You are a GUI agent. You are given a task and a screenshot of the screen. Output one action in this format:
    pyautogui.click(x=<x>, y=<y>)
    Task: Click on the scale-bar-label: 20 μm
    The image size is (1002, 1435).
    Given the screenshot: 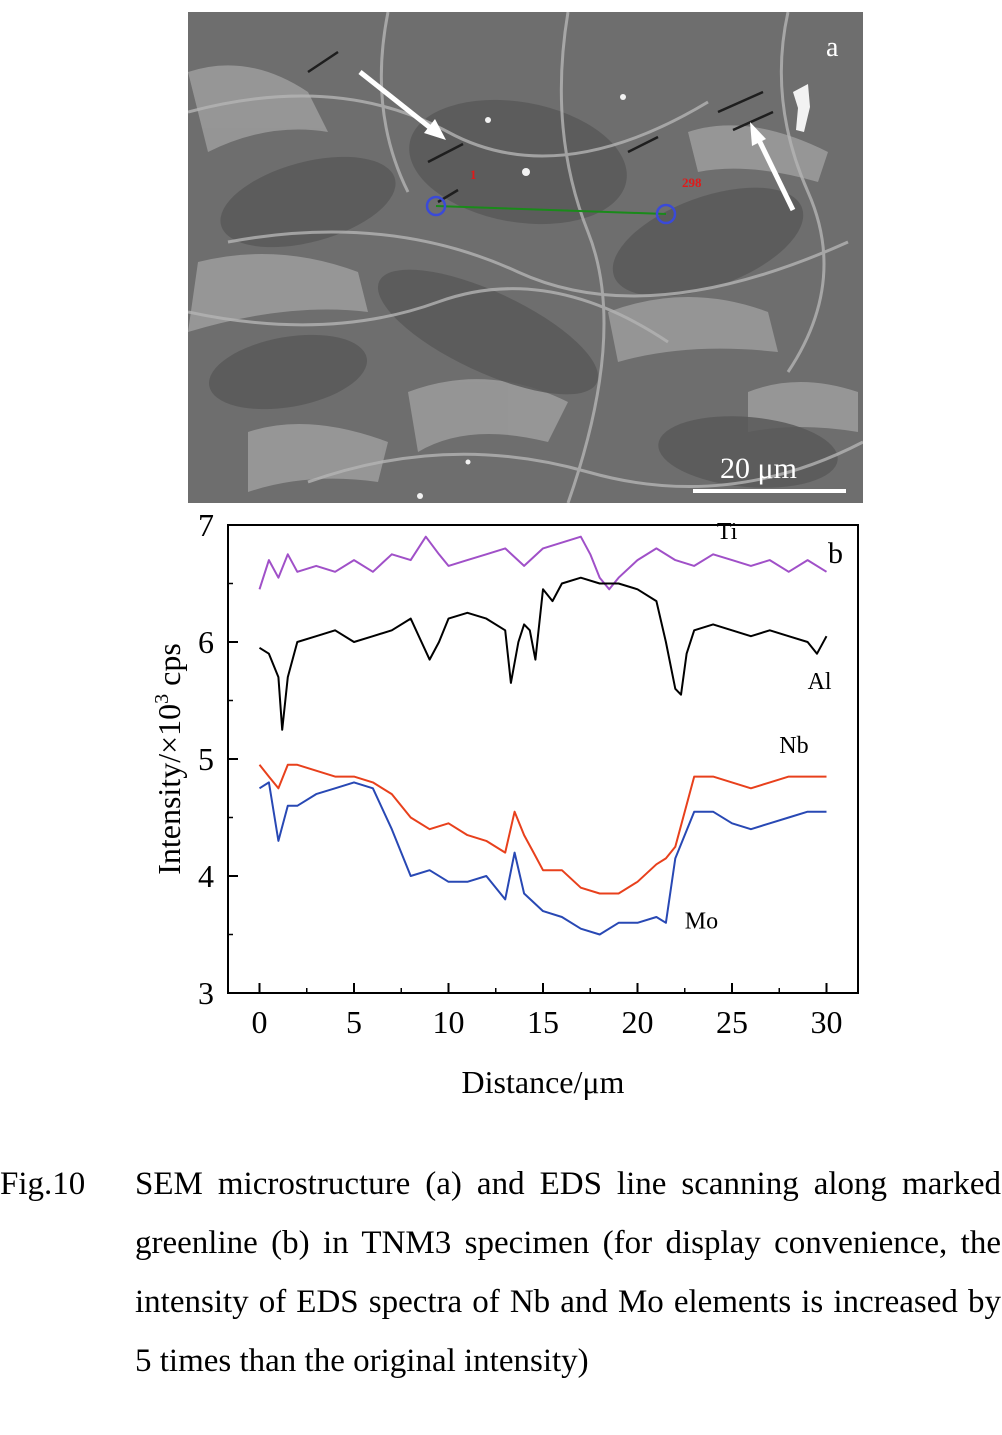 What is the action you would take?
    pyautogui.click(x=758, y=468)
    